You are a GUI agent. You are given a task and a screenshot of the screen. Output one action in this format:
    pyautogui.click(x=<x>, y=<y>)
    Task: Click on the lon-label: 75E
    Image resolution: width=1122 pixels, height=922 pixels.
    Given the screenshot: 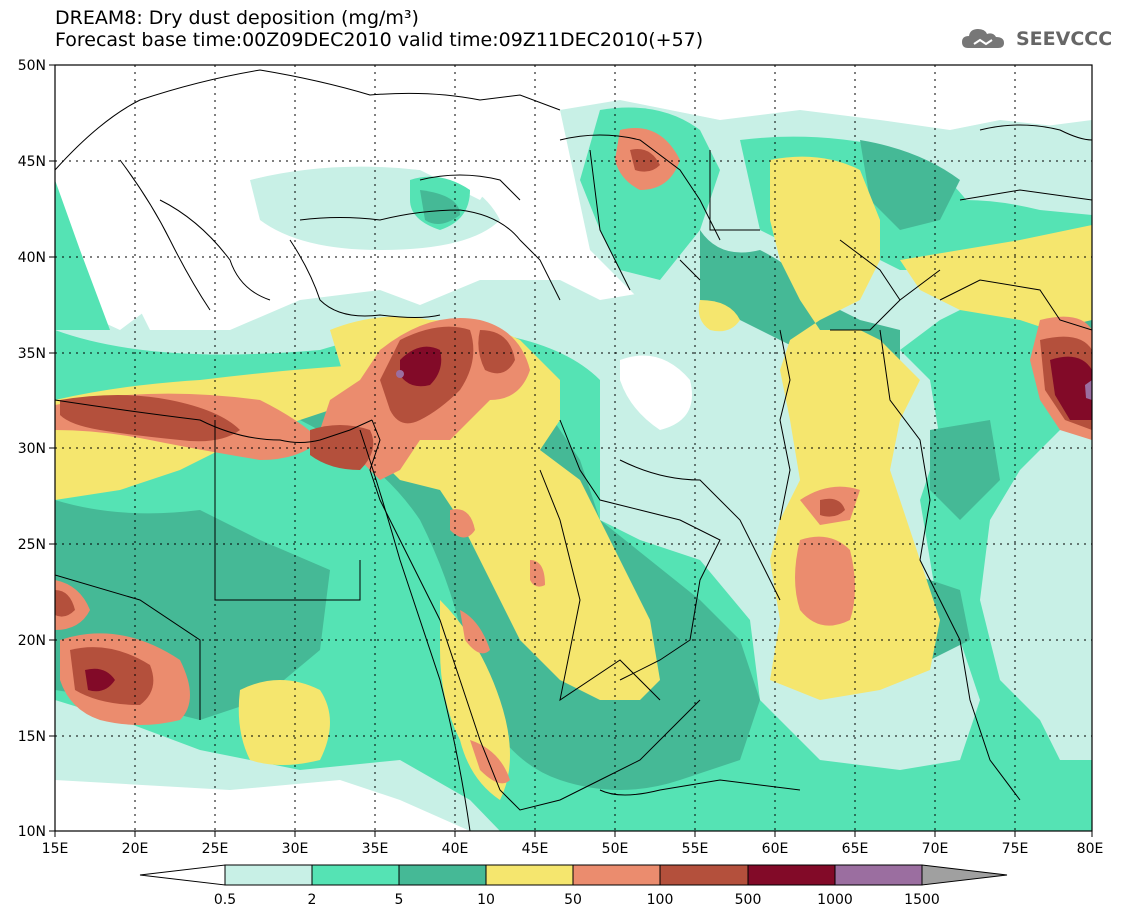 What is the action you would take?
    pyautogui.click(x=1015, y=849)
    